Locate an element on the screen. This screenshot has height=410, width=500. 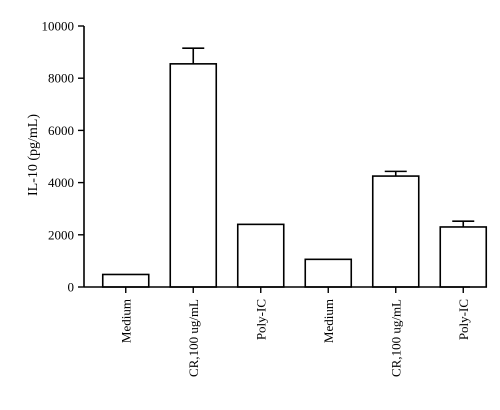
y-tick-label: 6000 is located at coordinates (61, 130).